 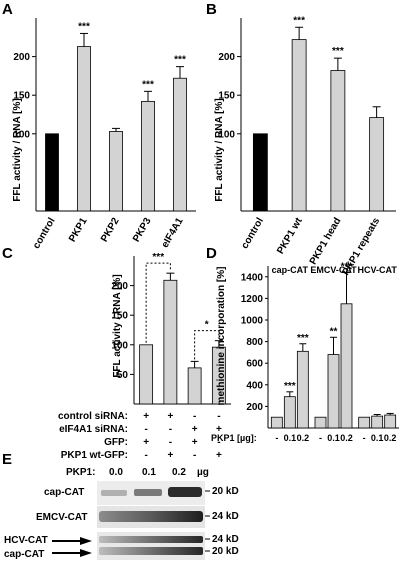 I want to click on panel-d-y-tick-label: 1200, so click(x=252, y=299).